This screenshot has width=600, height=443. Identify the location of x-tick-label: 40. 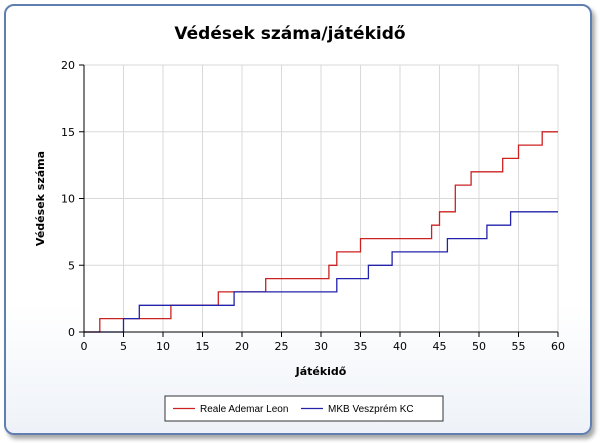
(400, 346).